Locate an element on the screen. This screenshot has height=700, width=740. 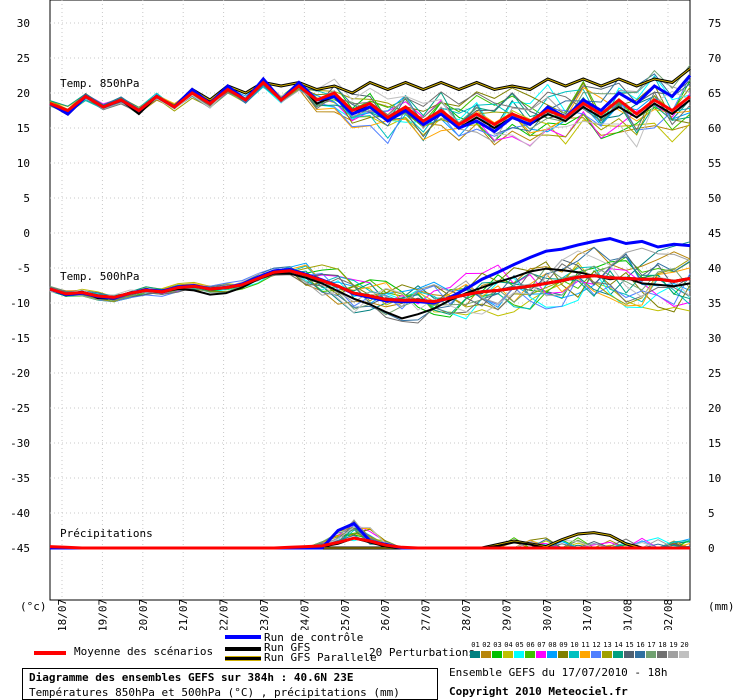
swatch-number: 01 is located at coordinates (475, 645).